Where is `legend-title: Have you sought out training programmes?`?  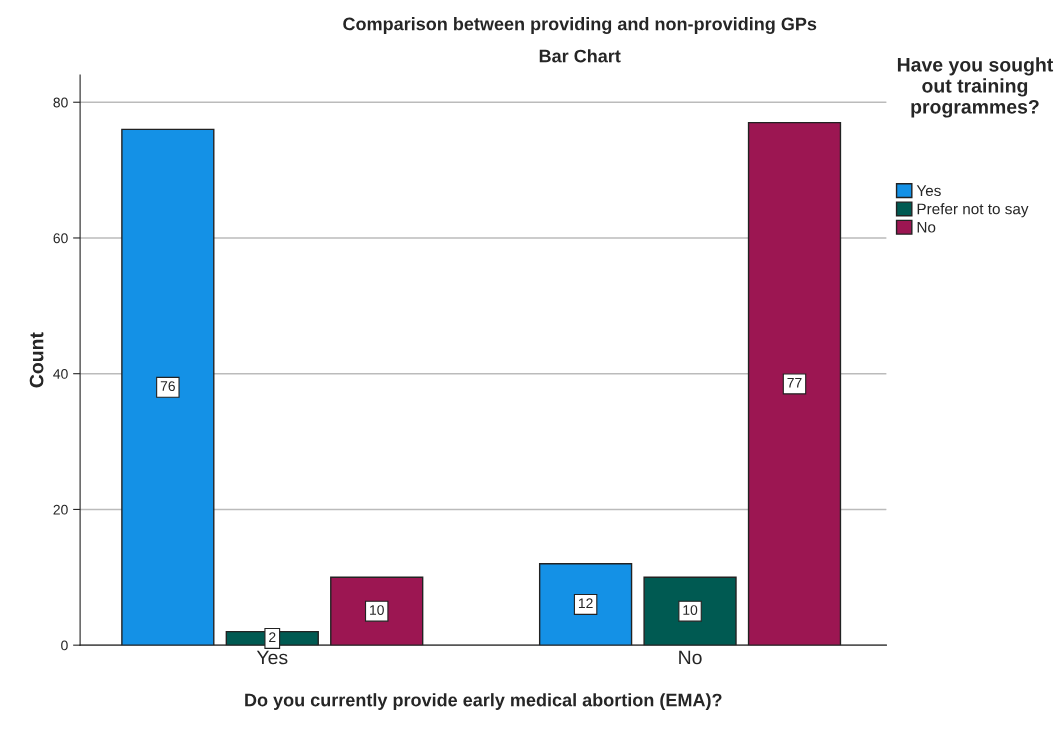
legend-title: Have you sought out training programmes? is located at coordinates (975, 87).